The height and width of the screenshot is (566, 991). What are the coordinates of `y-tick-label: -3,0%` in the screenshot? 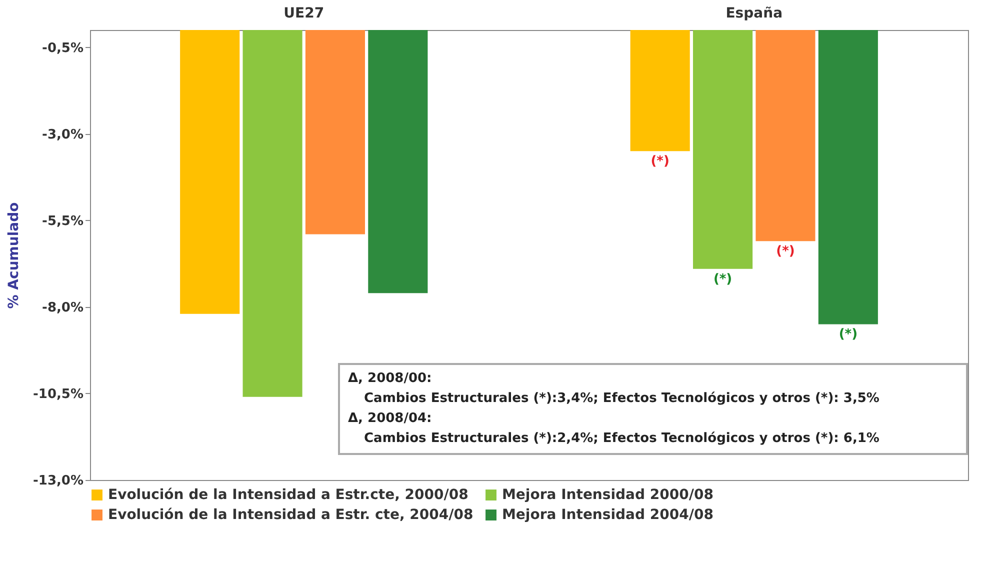 It's located at (63, 134).